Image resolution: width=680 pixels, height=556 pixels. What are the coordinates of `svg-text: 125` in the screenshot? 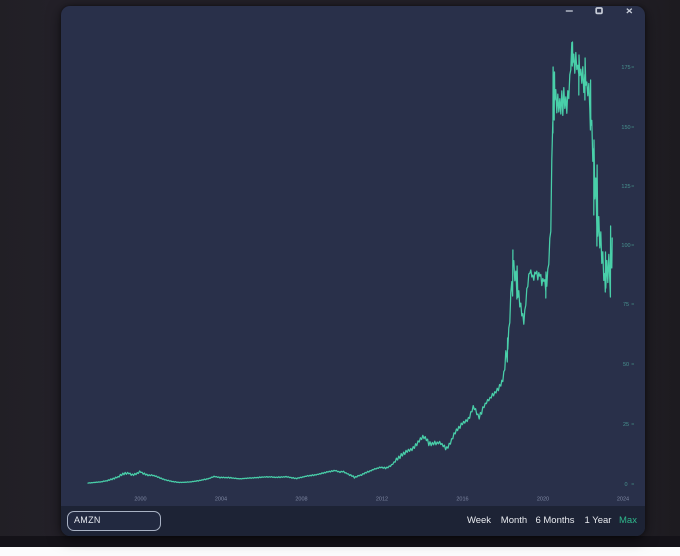 It's located at (625, 187).